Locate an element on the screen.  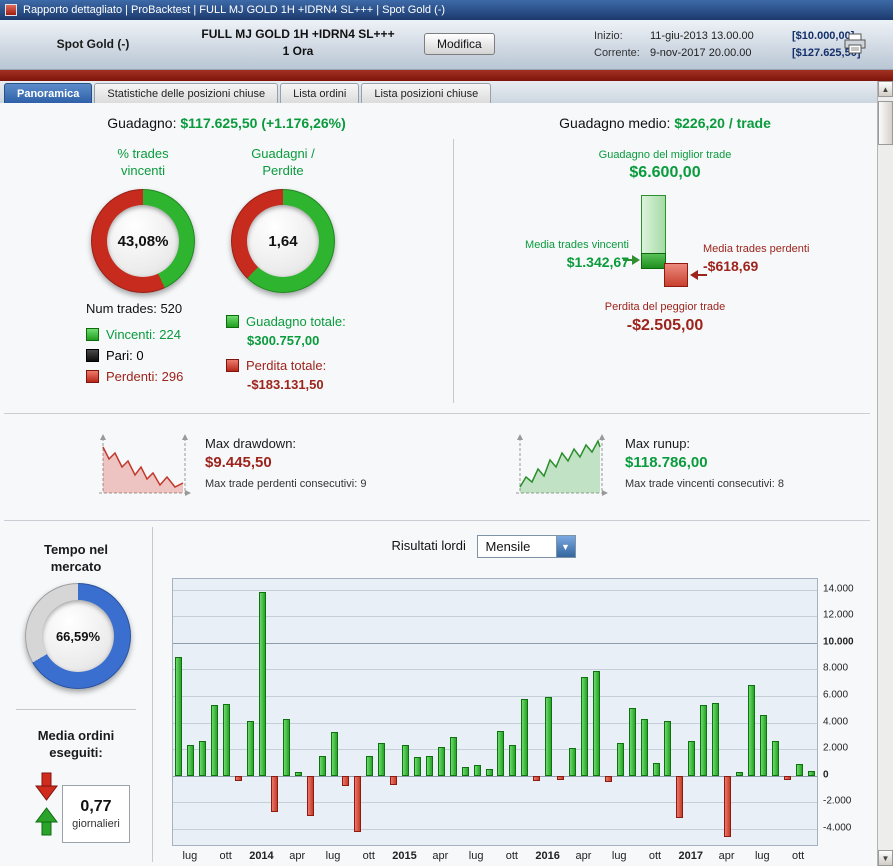
x-axis-tick: 2017 is located at coordinates (691, 856).